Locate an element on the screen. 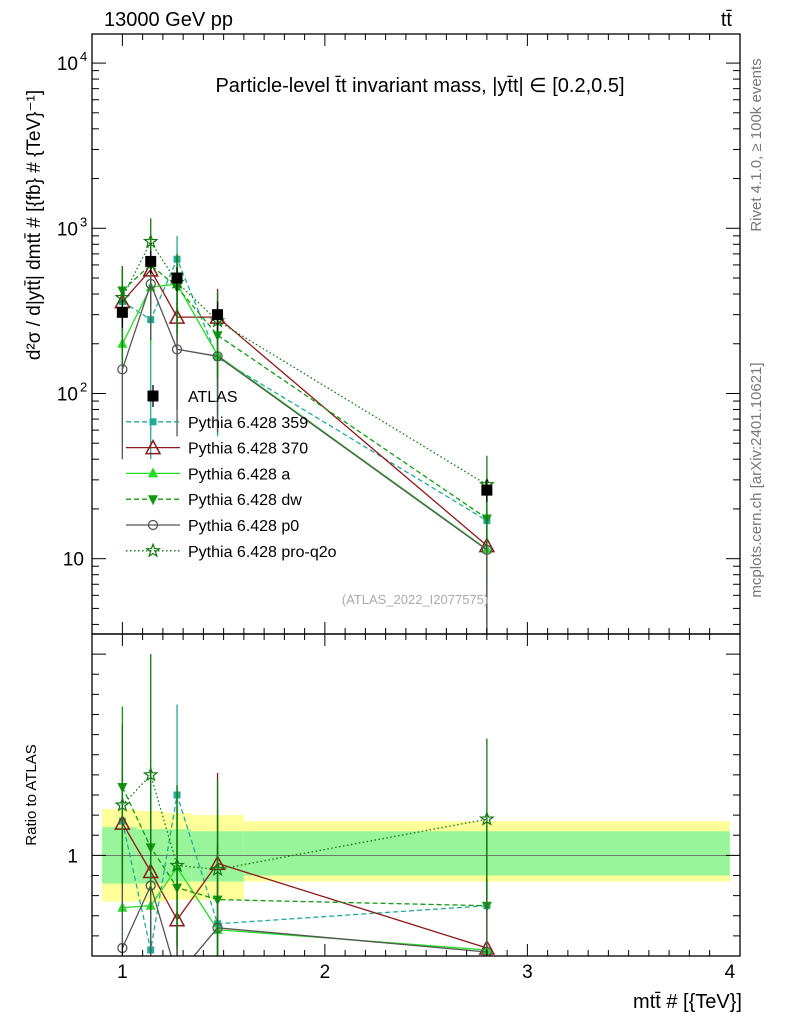 This screenshot has width=786, height=1024. x-tick-label: 1 is located at coordinates (122, 972).